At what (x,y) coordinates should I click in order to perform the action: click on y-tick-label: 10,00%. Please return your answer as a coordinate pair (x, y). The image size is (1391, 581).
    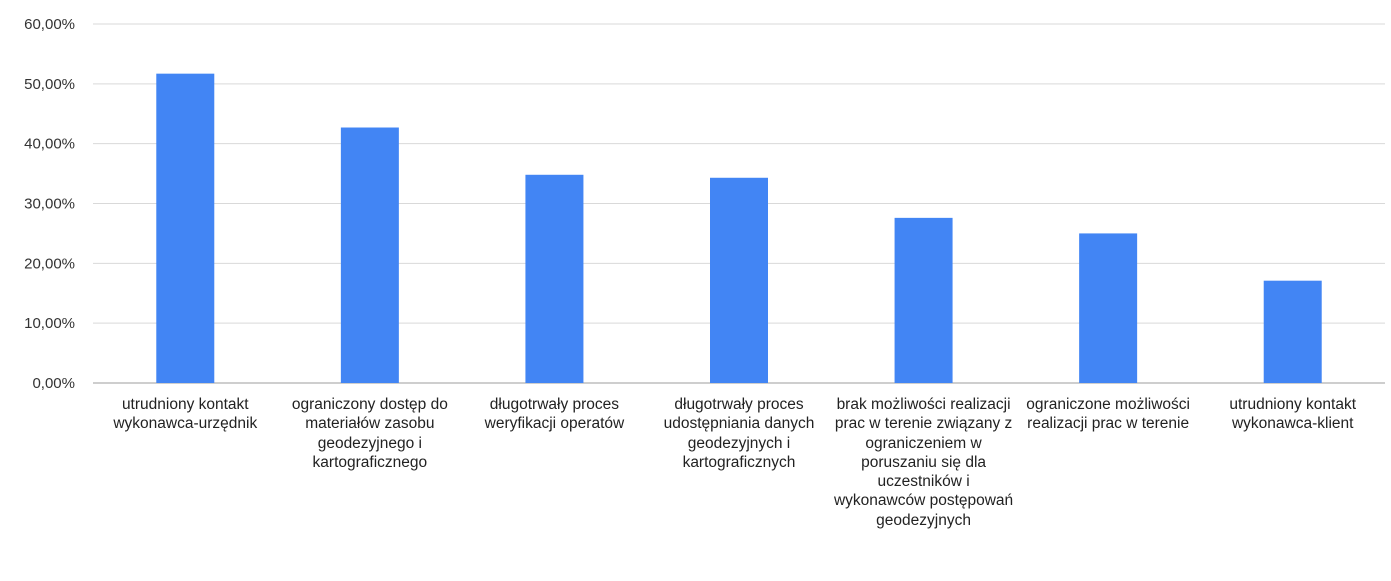
    Looking at the image, I should click on (49, 323).